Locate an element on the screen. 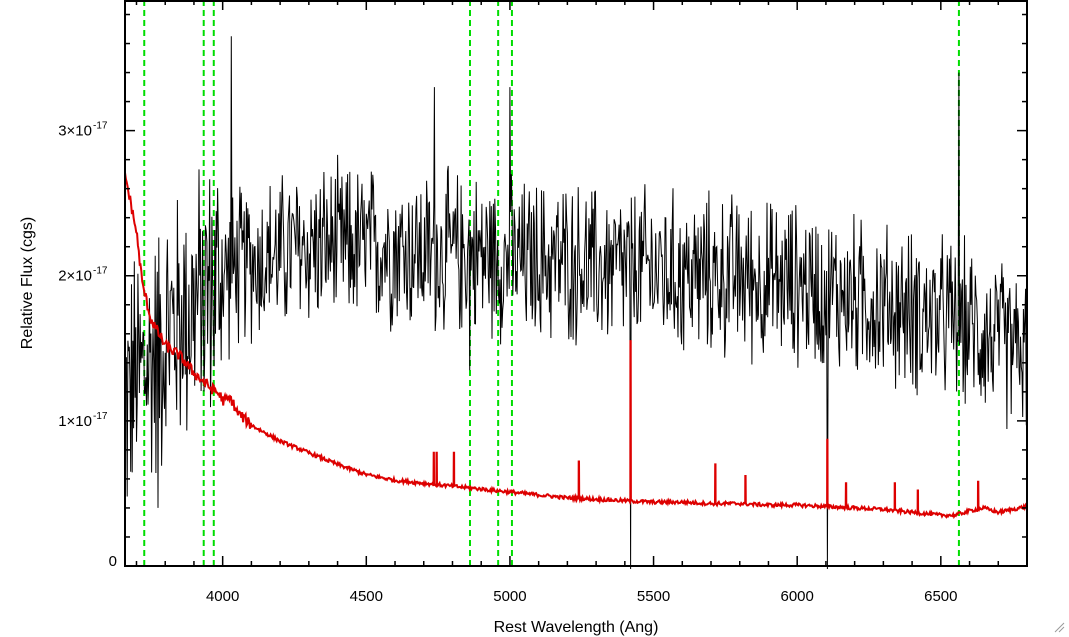 The width and height of the screenshot is (1069, 637). x-tick-label: 4000 is located at coordinates (222, 596).